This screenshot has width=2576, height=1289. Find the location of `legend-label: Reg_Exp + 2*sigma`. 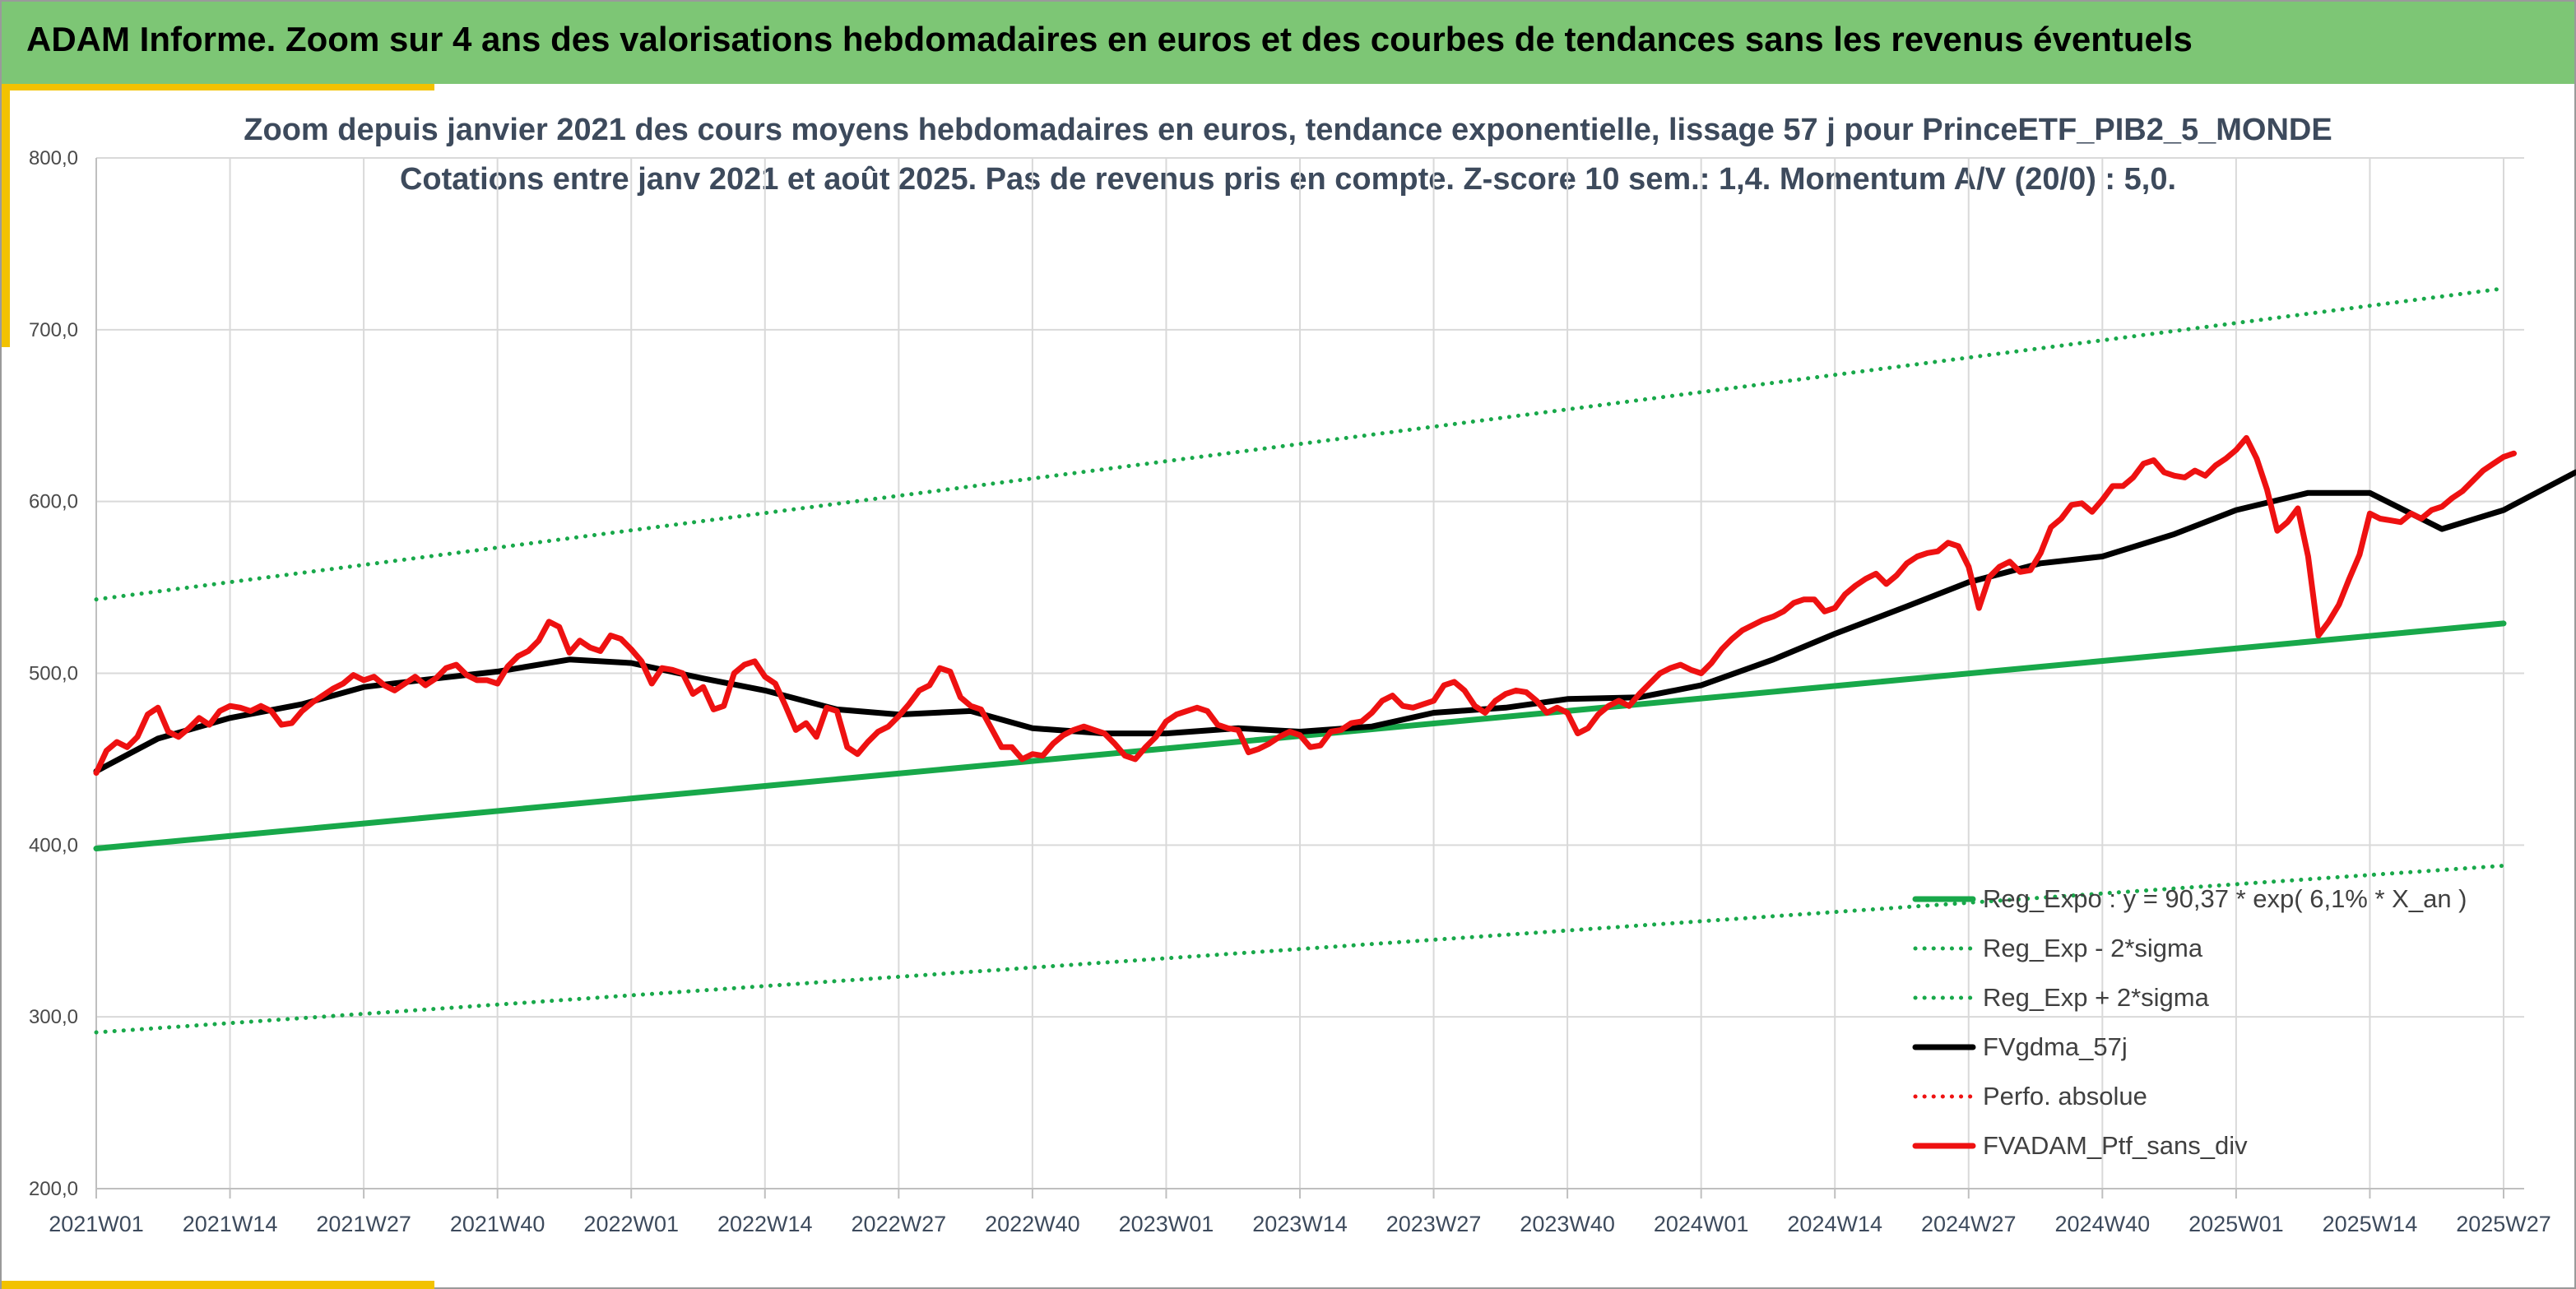

legend-label: Reg_Exp + 2*sigma is located at coordinates (2096, 997).